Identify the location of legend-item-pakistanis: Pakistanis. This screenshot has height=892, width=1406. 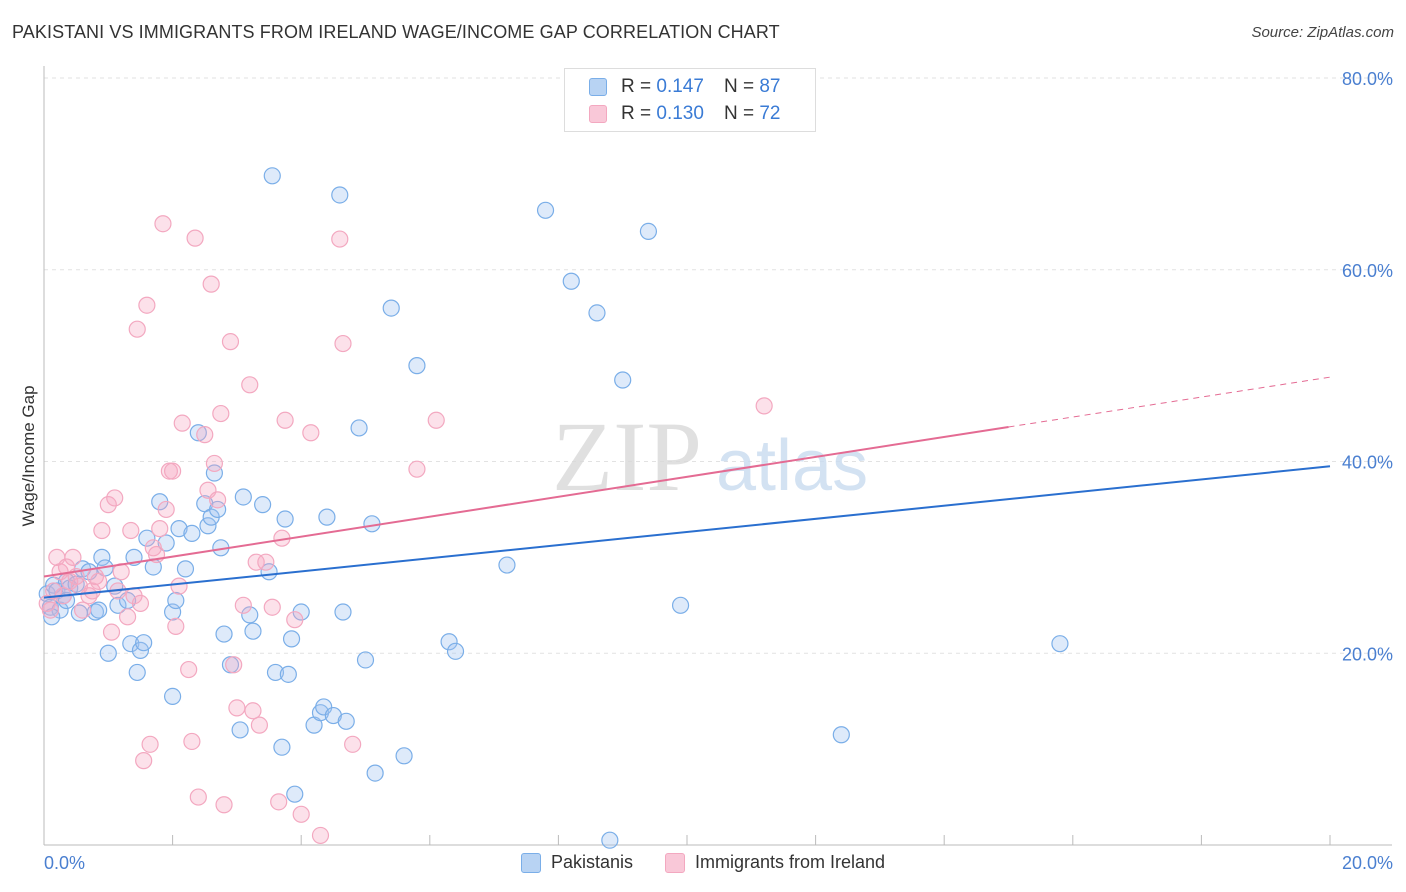
(576, 862).